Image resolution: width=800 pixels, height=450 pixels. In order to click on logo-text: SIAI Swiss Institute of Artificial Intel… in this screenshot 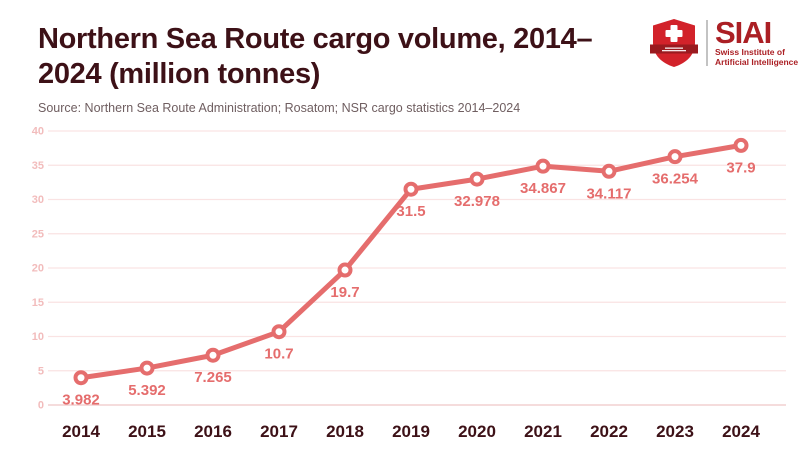, I will do `click(757, 41)`.